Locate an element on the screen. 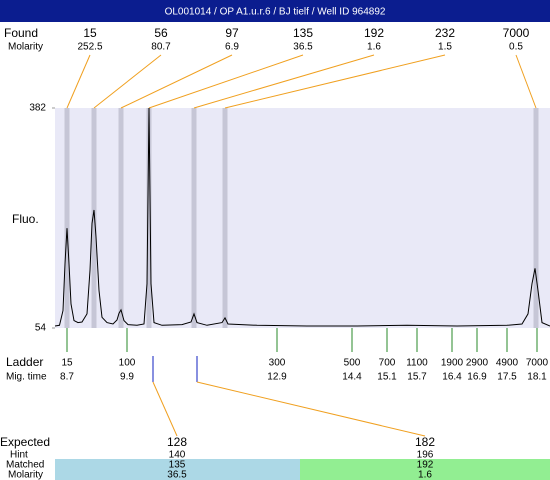 The image size is (550, 480). found-molarity: 252.5 is located at coordinates (89, 47).